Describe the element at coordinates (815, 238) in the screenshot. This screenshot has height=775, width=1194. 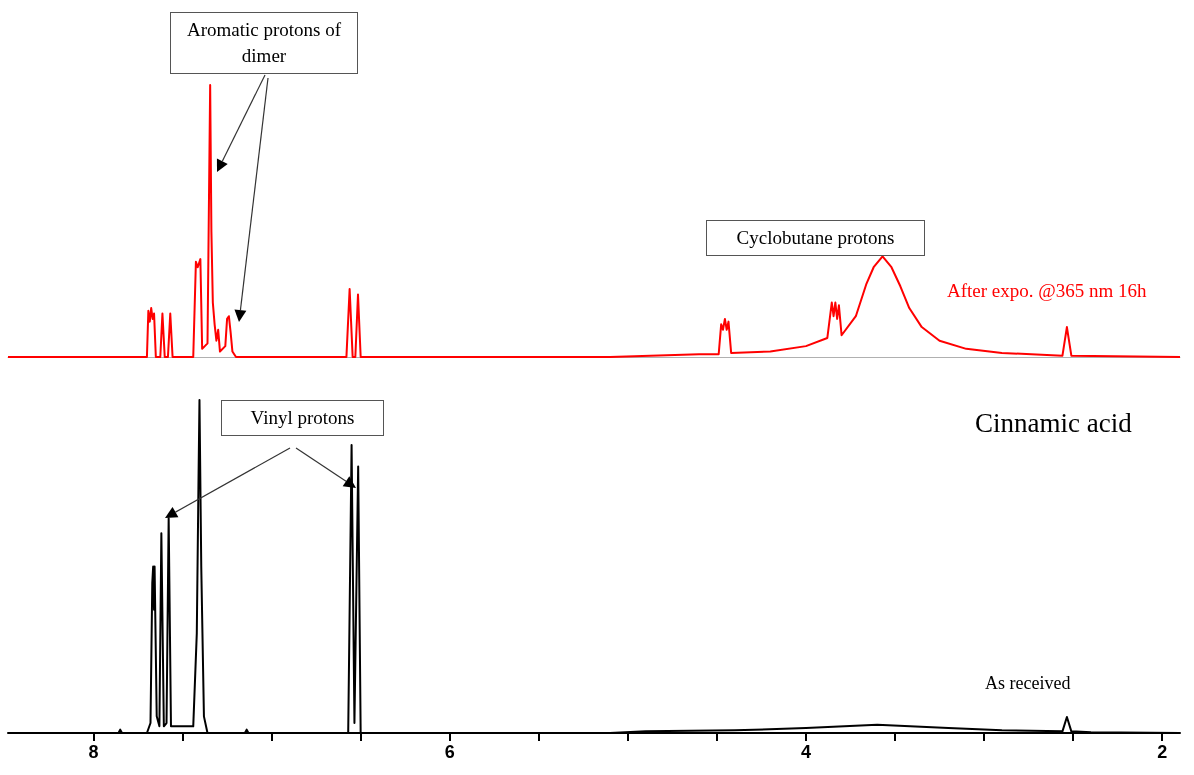
I see `text-box: Cyclobutane protons` at that location.